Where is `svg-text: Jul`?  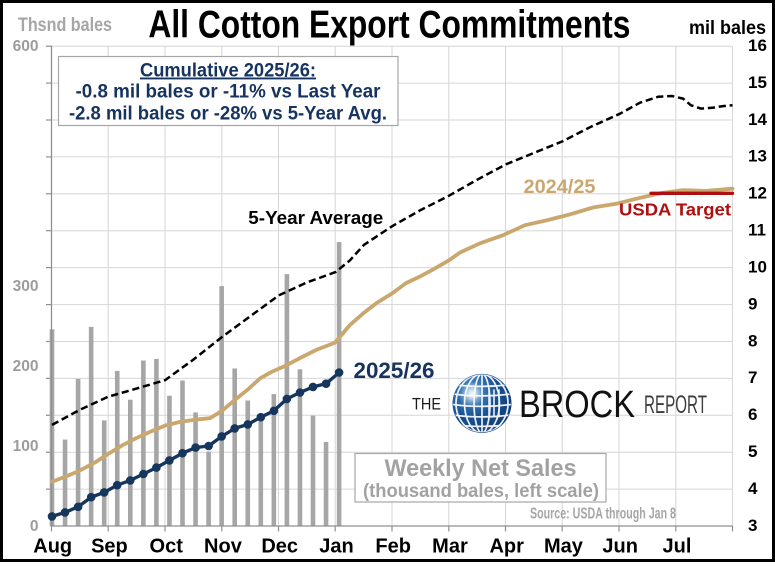 svg-text: Jul is located at coordinates (676, 547).